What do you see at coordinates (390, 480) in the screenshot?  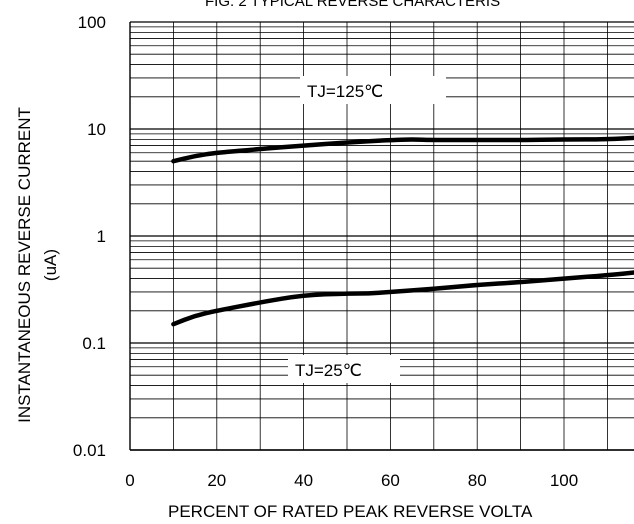 I see `x-tick-label: 60` at bounding box center [390, 480].